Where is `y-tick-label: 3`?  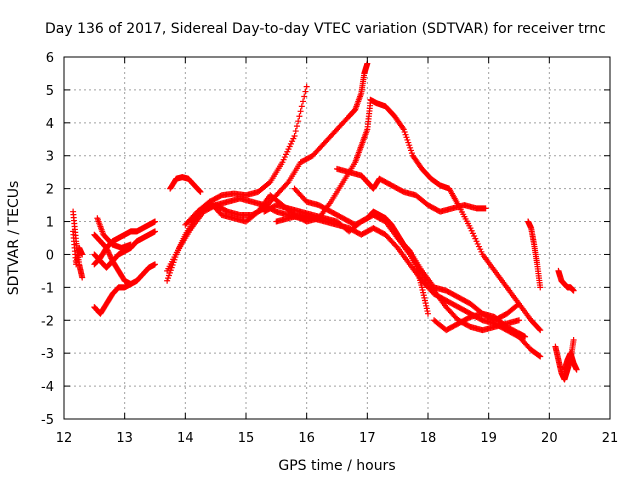
y-tick-label: 3 is located at coordinates (50, 157).